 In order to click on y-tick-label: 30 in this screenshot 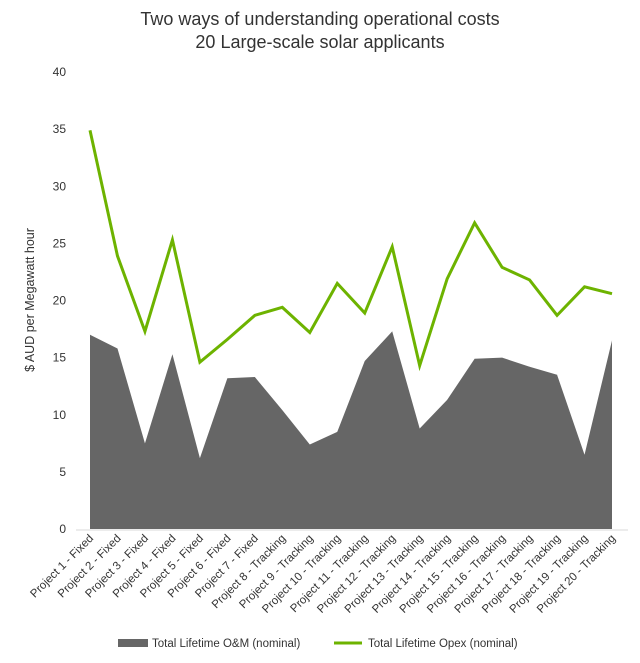, I will do `click(60, 186)`.